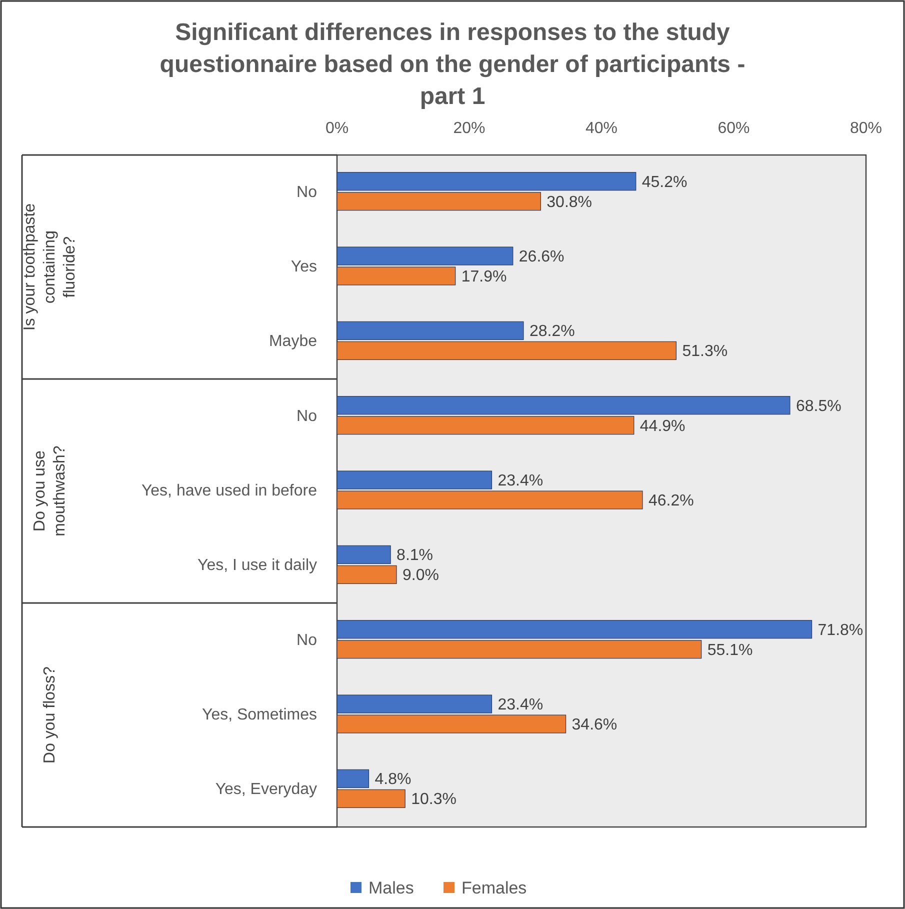 This screenshot has width=905, height=909. Describe the element at coordinates (266, 789) in the screenshot. I see `y-tick-label: Yes, Everyday` at that location.